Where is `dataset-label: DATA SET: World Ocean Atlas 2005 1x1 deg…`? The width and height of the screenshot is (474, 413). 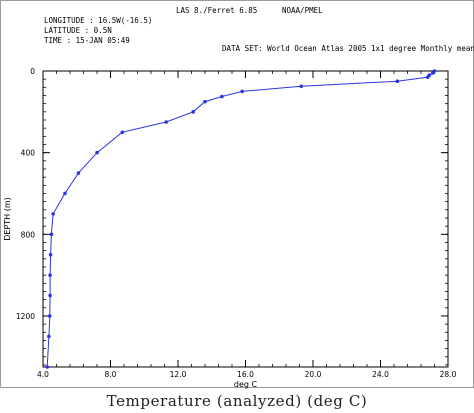 dataset-label: DATA SET: World Ocean Atlas 2005 1x1 deg… is located at coordinates (348, 48).